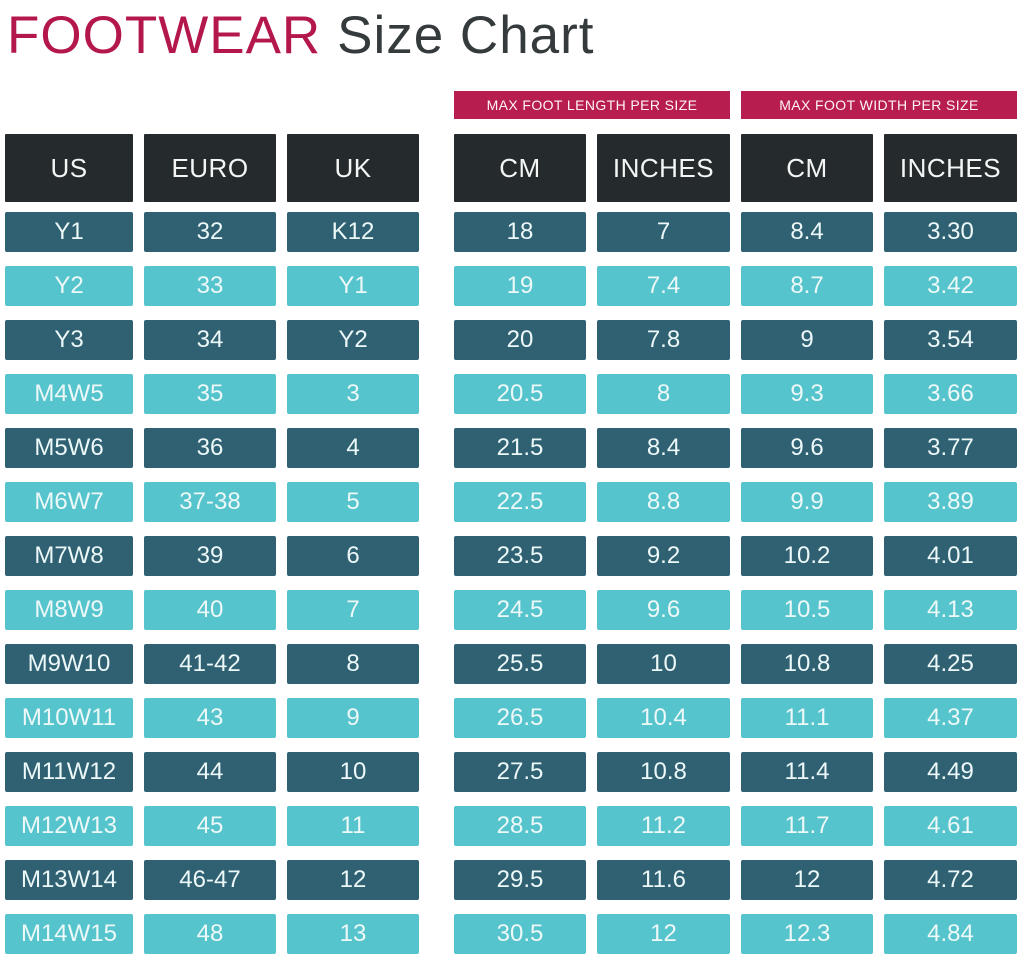 The height and width of the screenshot is (961, 1024). What do you see at coordinates (210, 934) in the screenshot?
I see `cell-euro: 48` at bounding box center [210, 934].